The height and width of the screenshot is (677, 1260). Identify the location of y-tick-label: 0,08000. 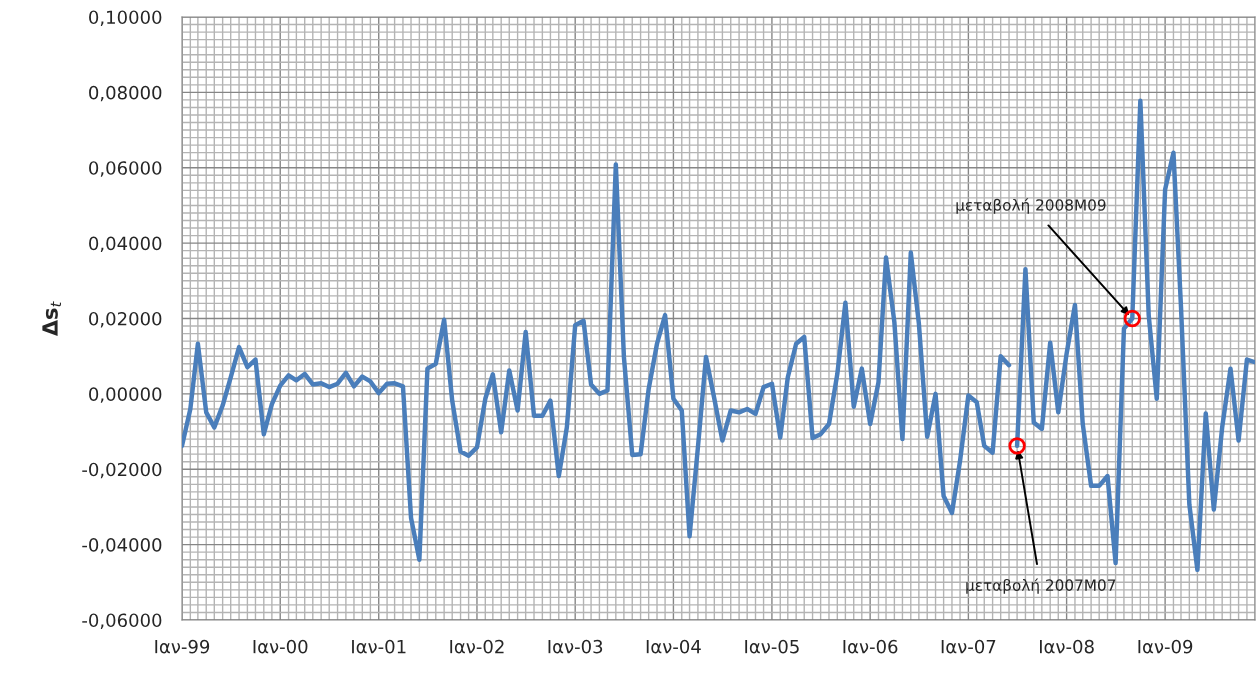
(125, 93).